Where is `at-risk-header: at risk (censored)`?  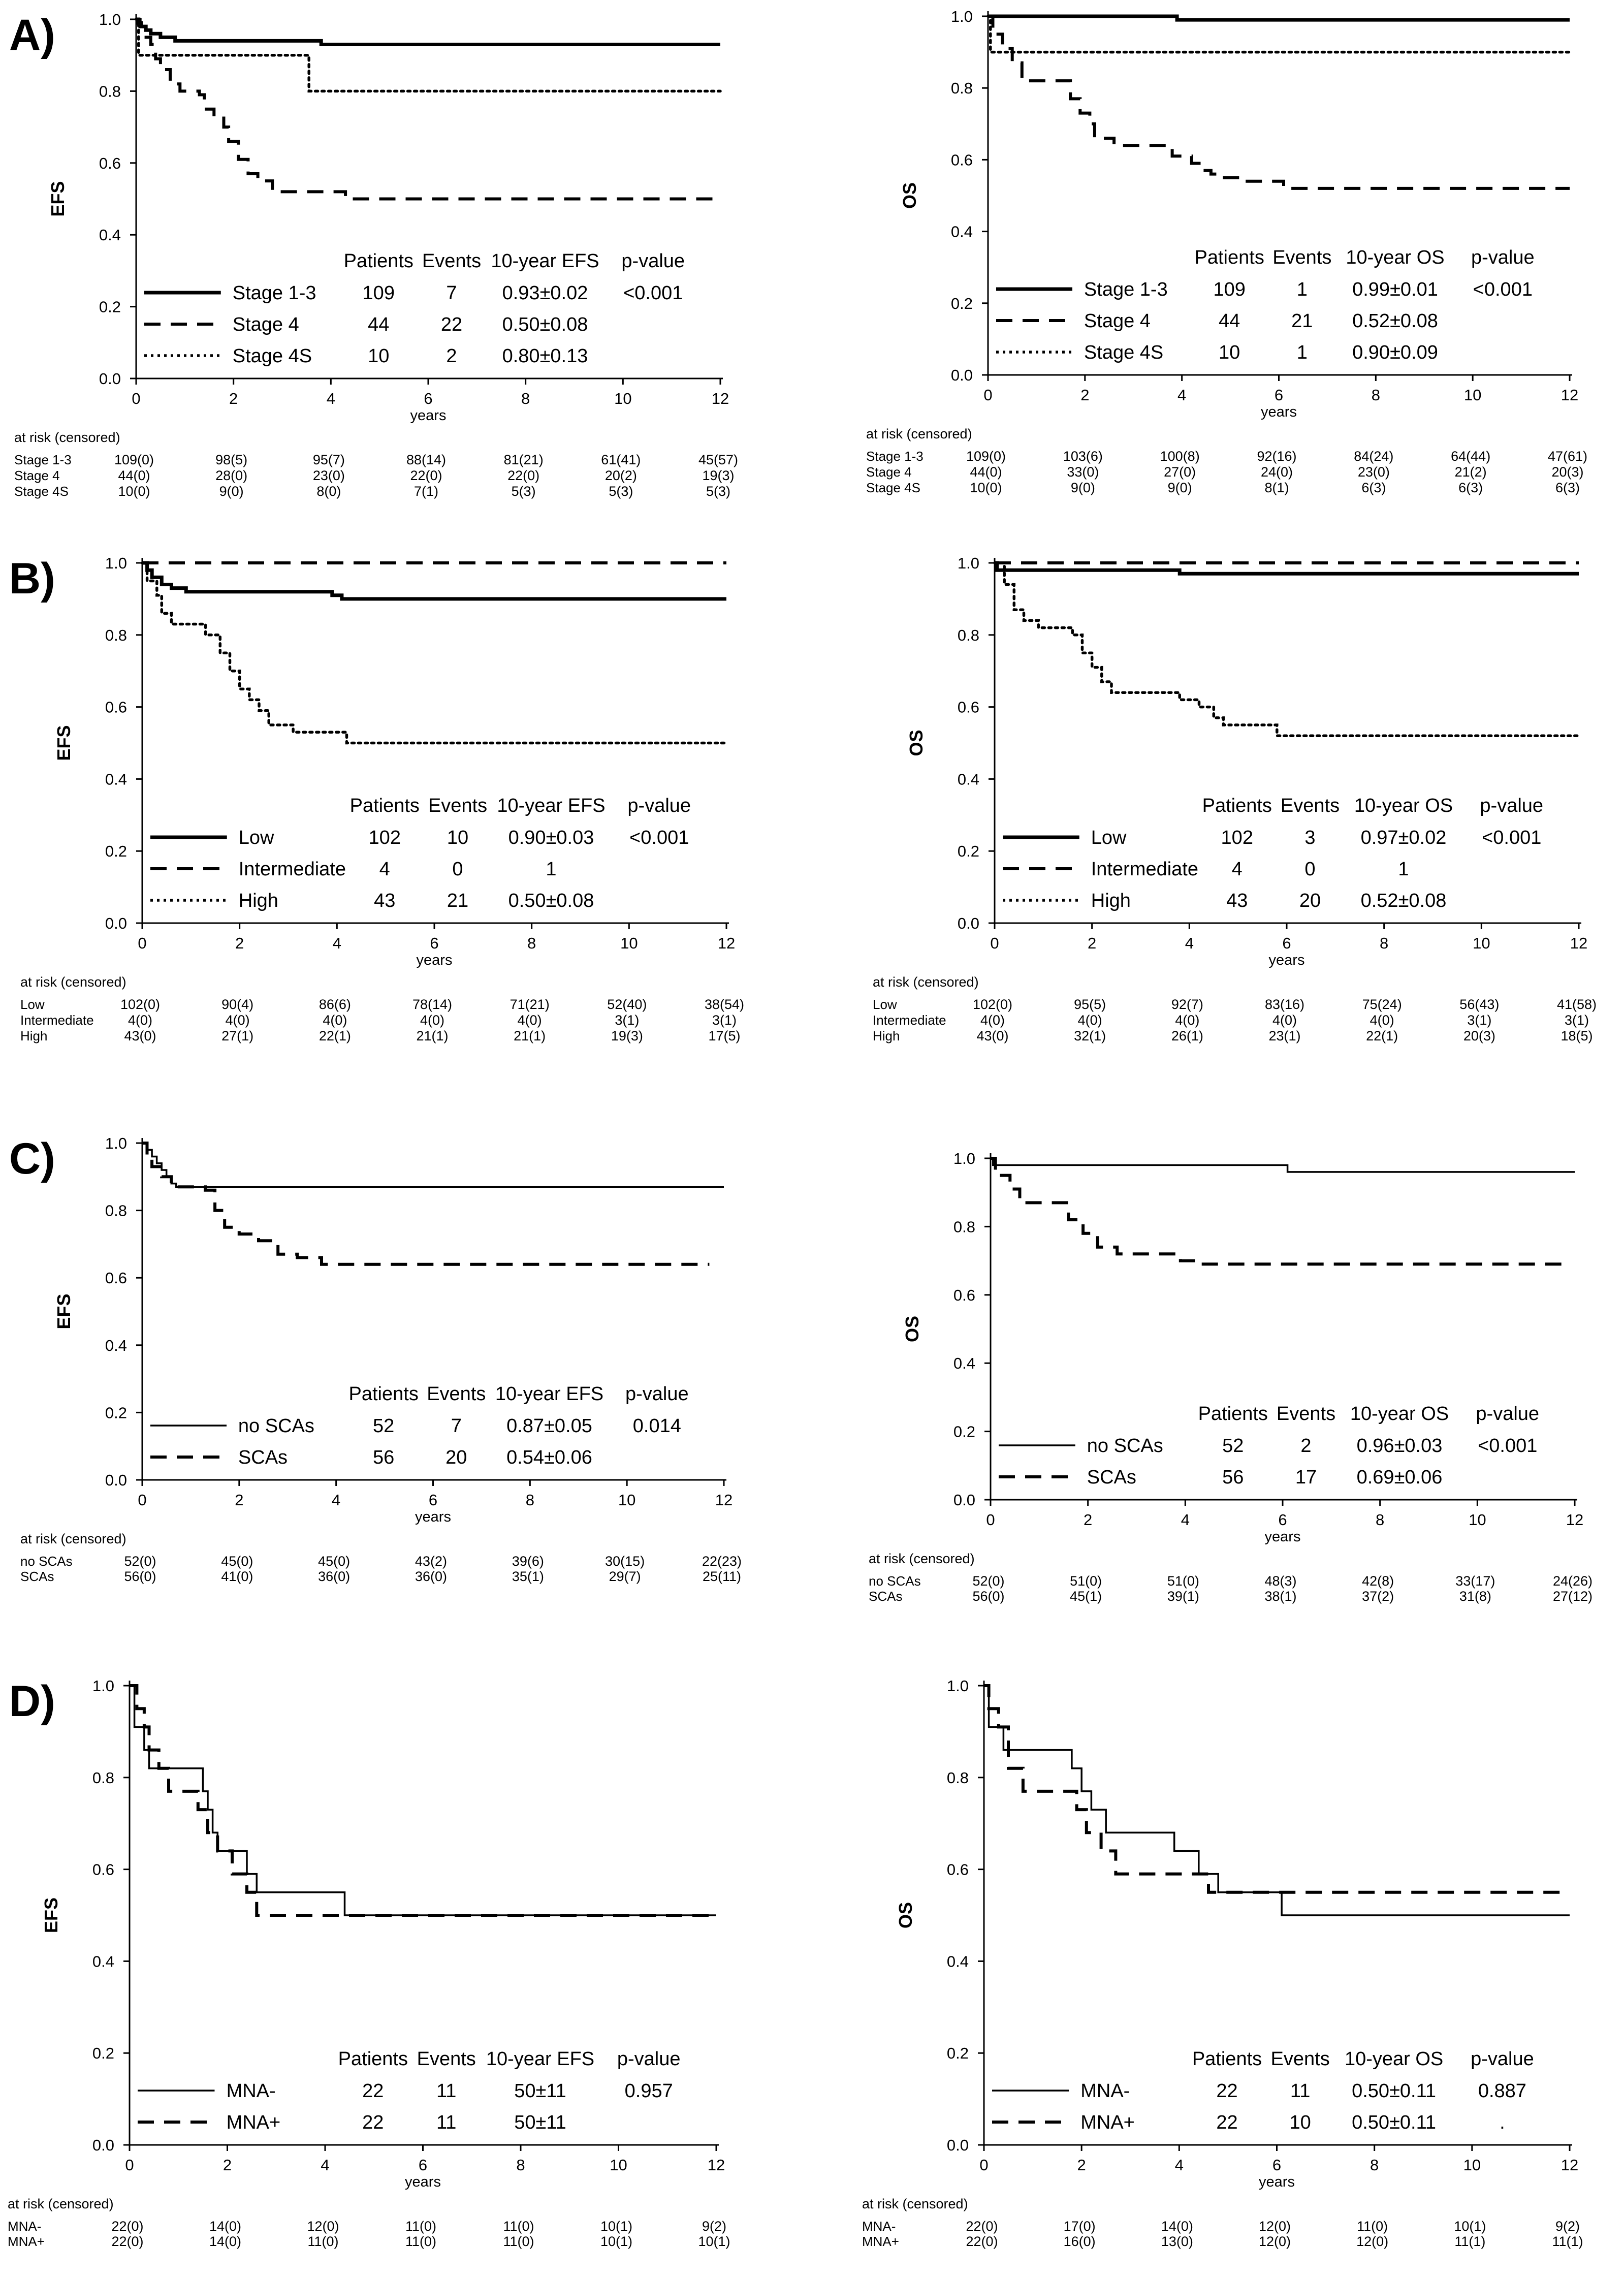
at-risk-header: at risk (censored) is located at coordinates (915, 2203).